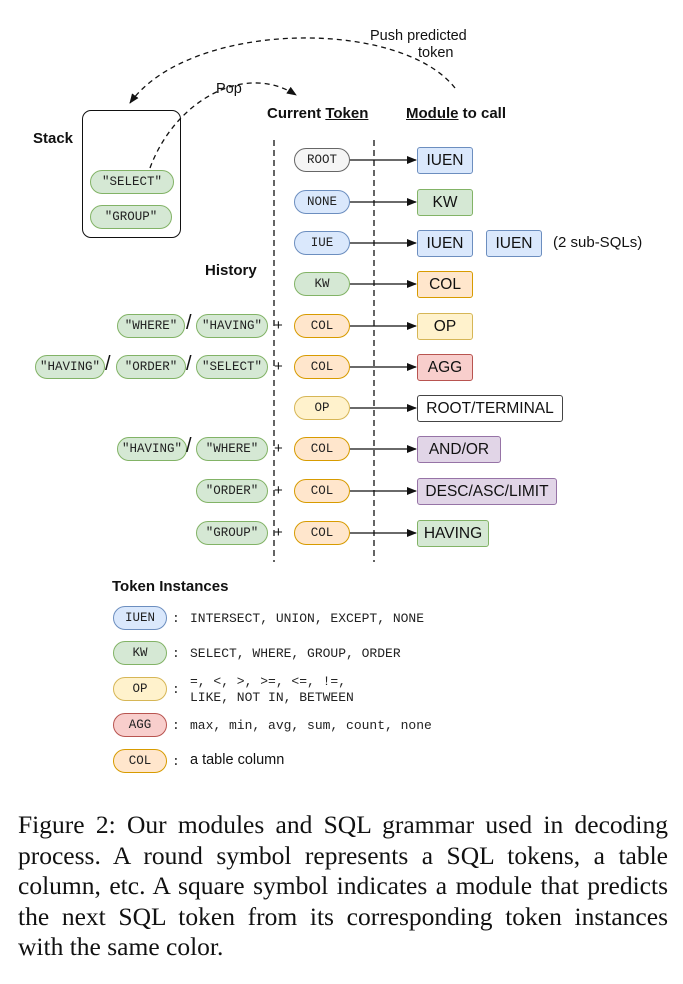  What do you see at coordinates (598, 242) in the screenshot?
I see `sub-sql-note: (2 sub-SQLs)` at bounding box center [598, 242].